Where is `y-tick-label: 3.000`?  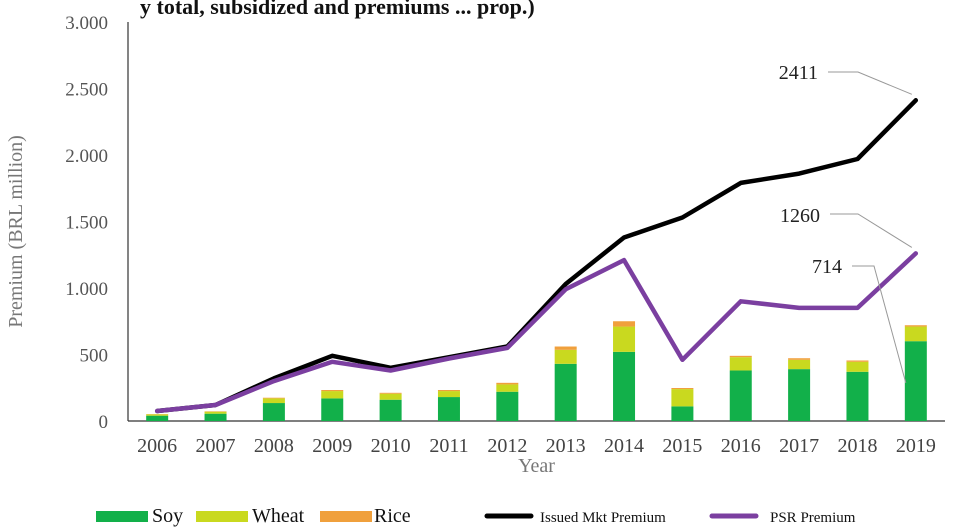 y-tick-label: 3.000 is located at coordinates (86, 23).